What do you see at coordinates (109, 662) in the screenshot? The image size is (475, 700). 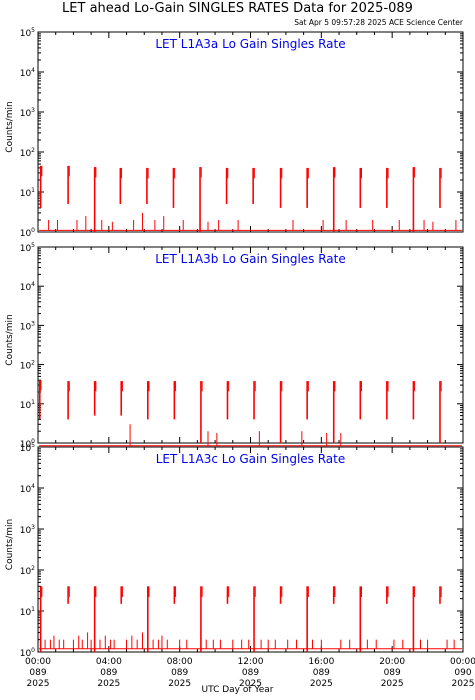 I see `x-tick-label: 04:00` at bounding box center [109, 662].